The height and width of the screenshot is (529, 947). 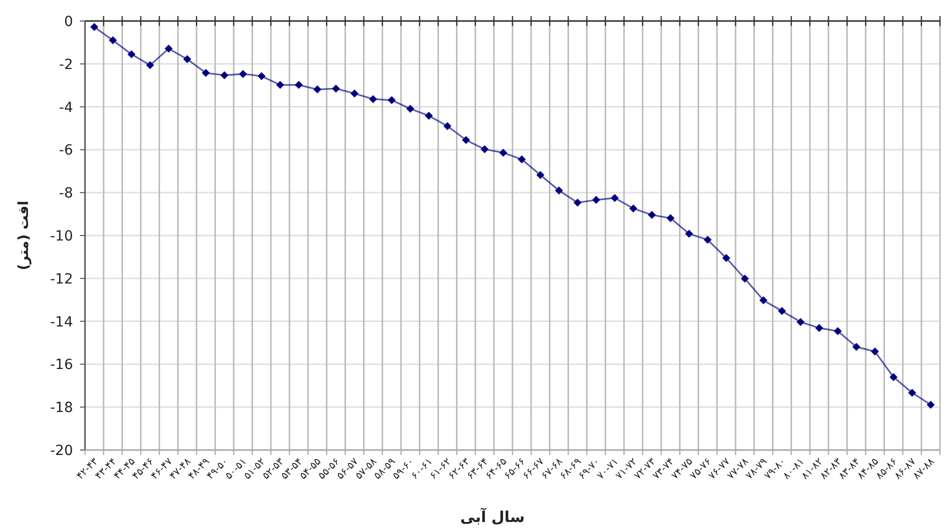 What do you see at coordinates (24, 235) in the screenshot?
I see `y-axis-title: افت (متر)` at bounding box center [24, 235].